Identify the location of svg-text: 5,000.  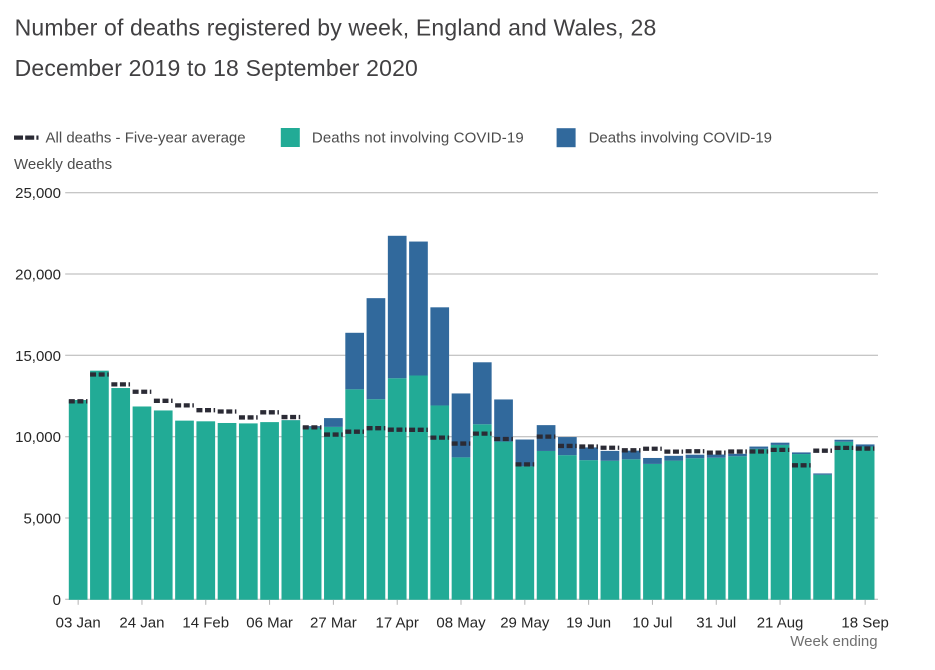
(42, 519).